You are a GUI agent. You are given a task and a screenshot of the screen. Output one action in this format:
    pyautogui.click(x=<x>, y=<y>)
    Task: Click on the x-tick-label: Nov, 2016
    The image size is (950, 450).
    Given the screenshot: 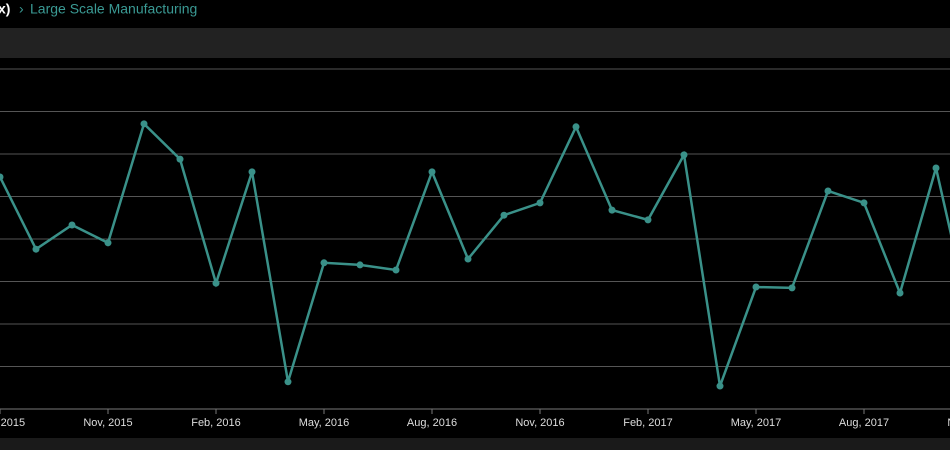 What is the action you would take?
    pyautogui.click(x=539, y=423)
    